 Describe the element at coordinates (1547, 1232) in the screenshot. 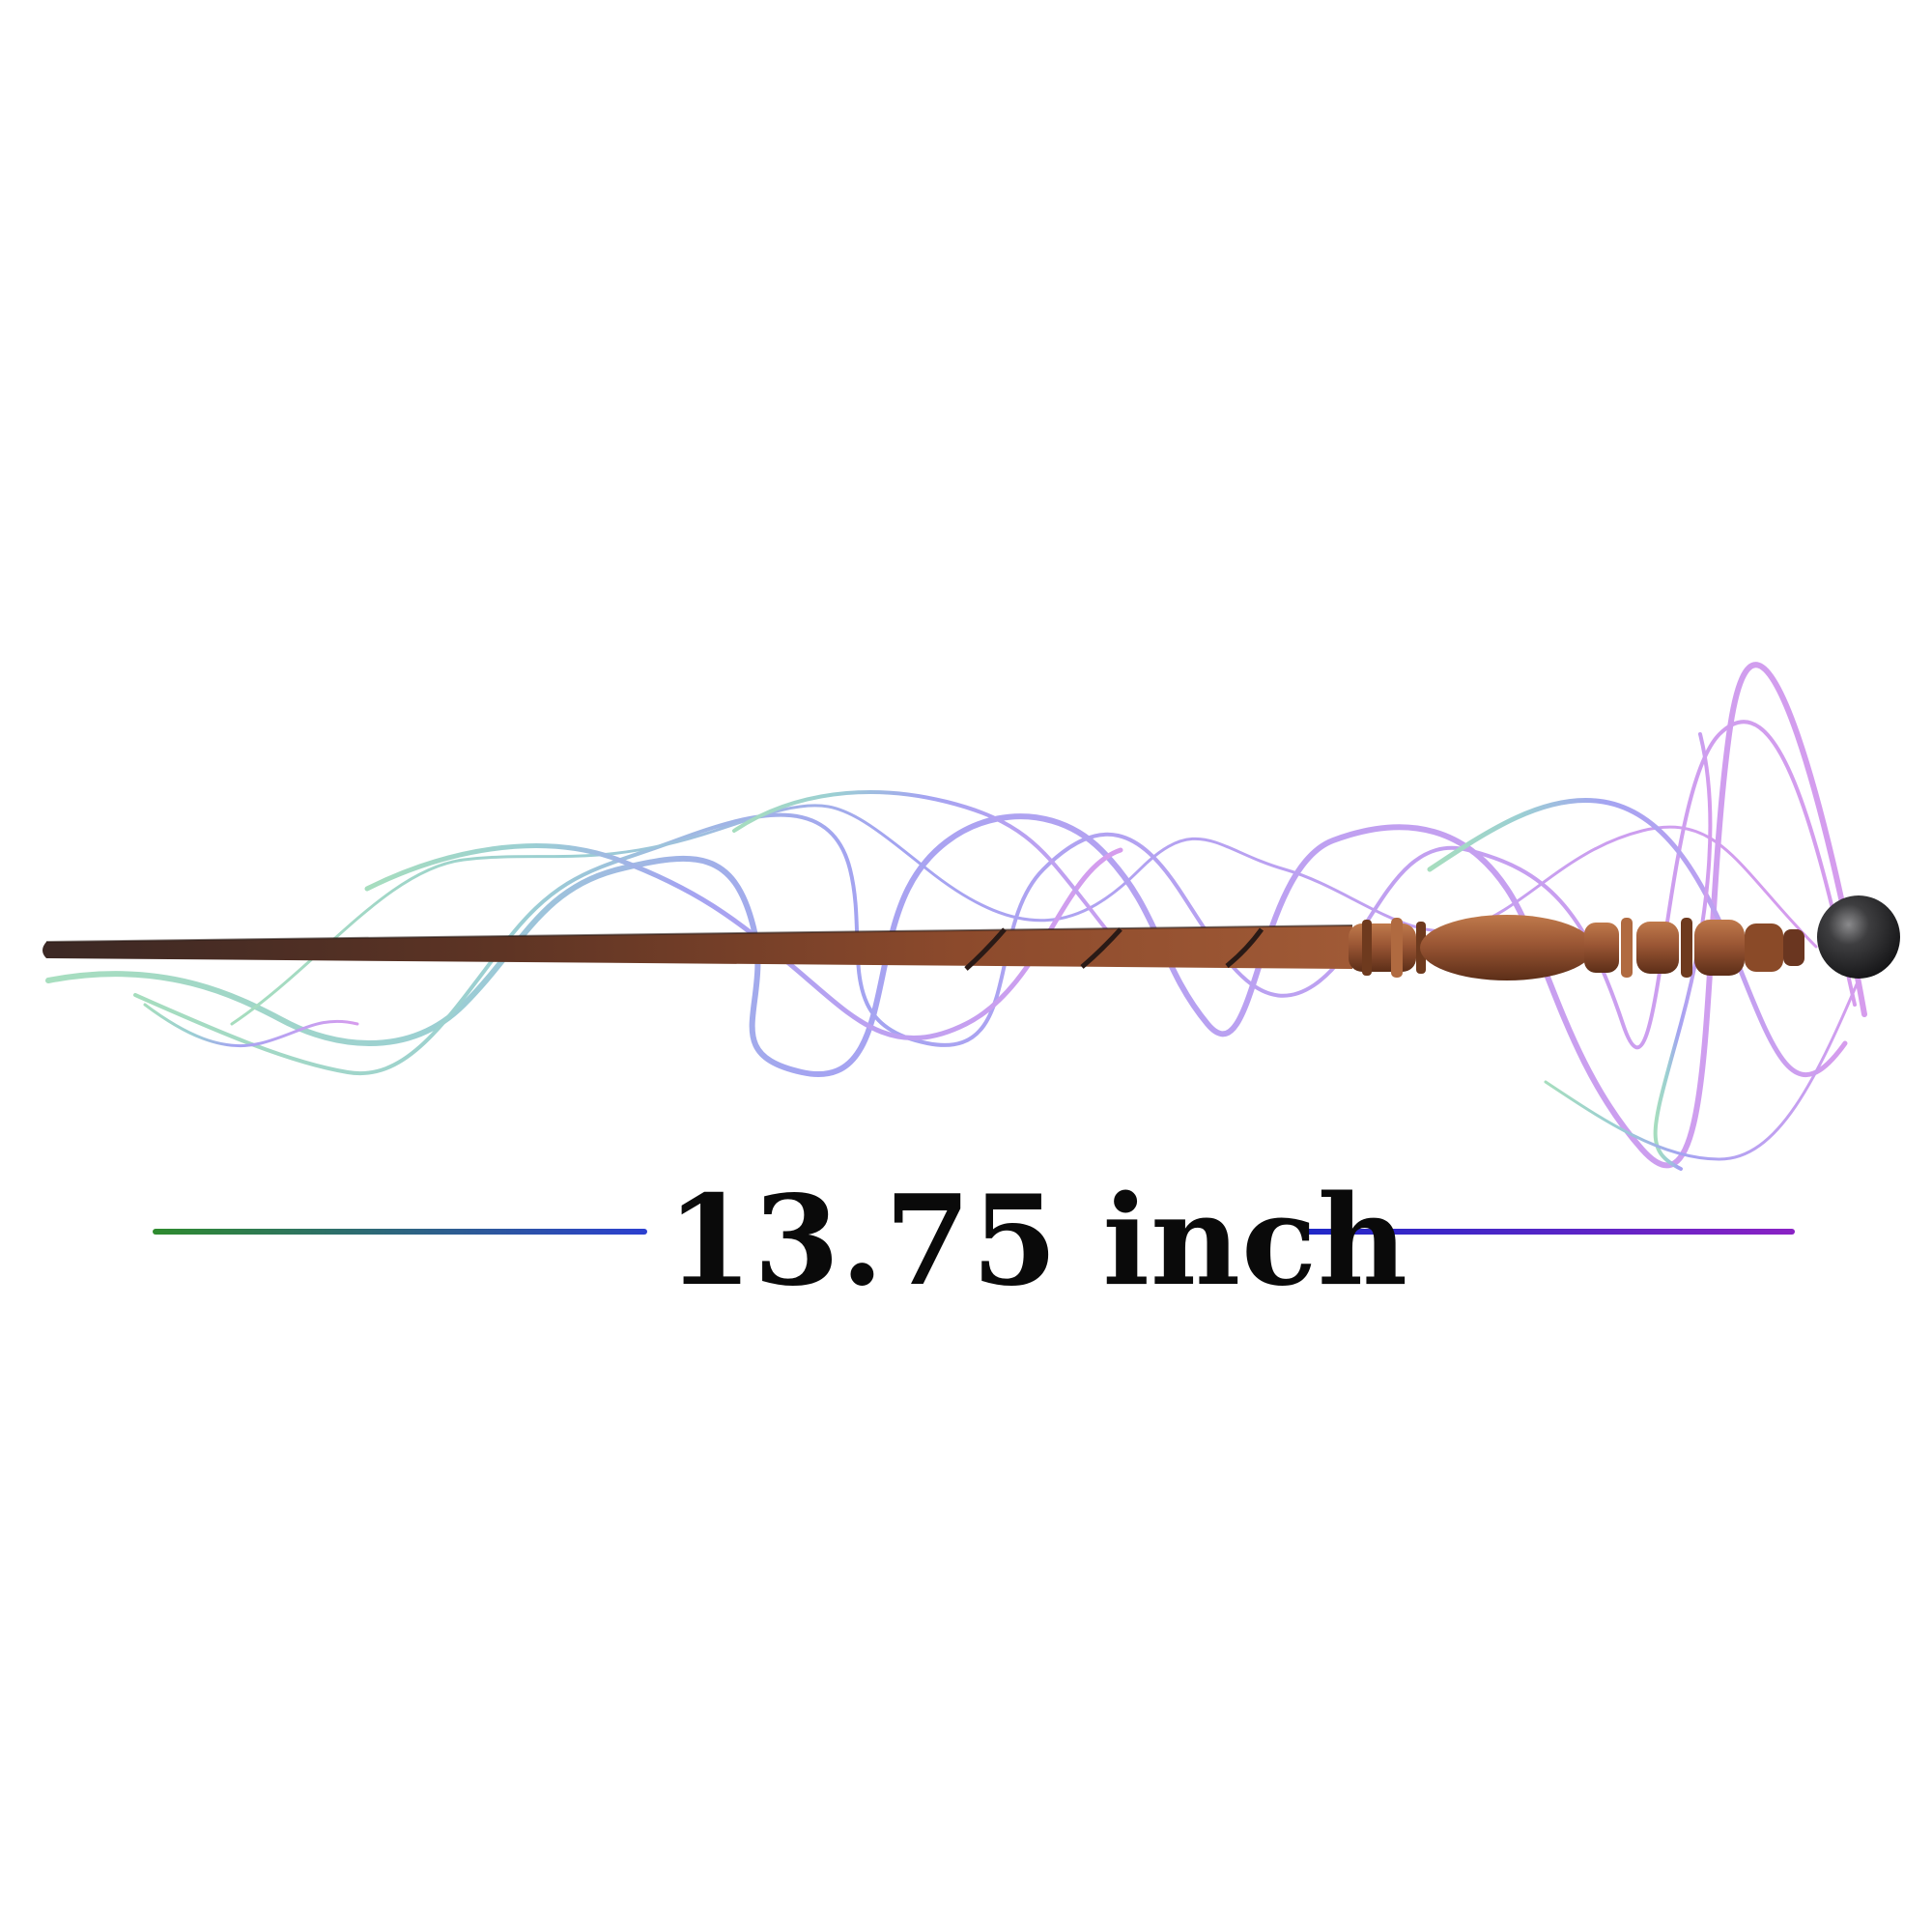

I see `measure-line-right` at that location.